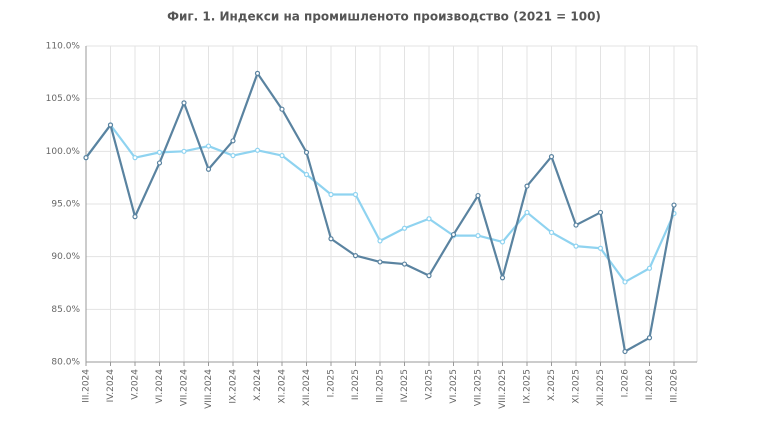 The image size is (768, 432). I want to click on x-tick-label: III.2025, so click(381, 386).